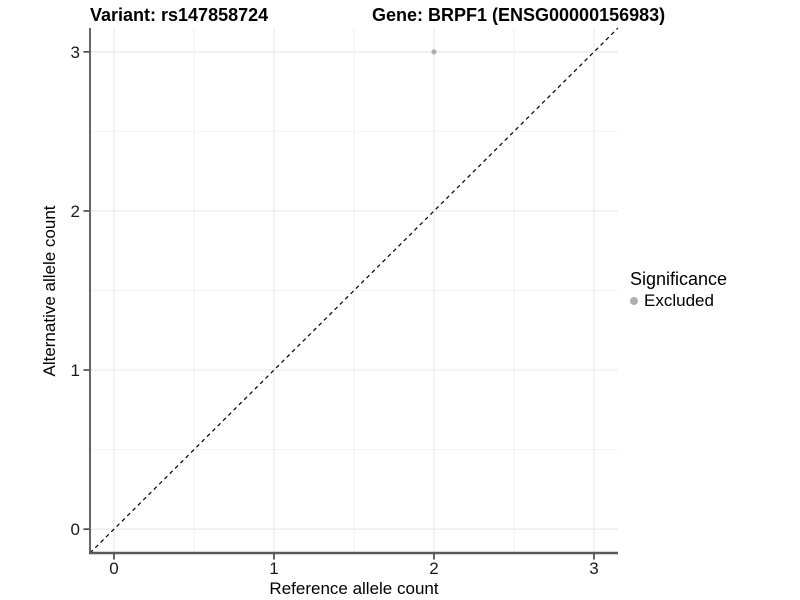 This screenshot has height=600, width=800. I want to click on plot-title-gene: Gene: BRPF1 (ENSG00000156983), so click(519, 15).